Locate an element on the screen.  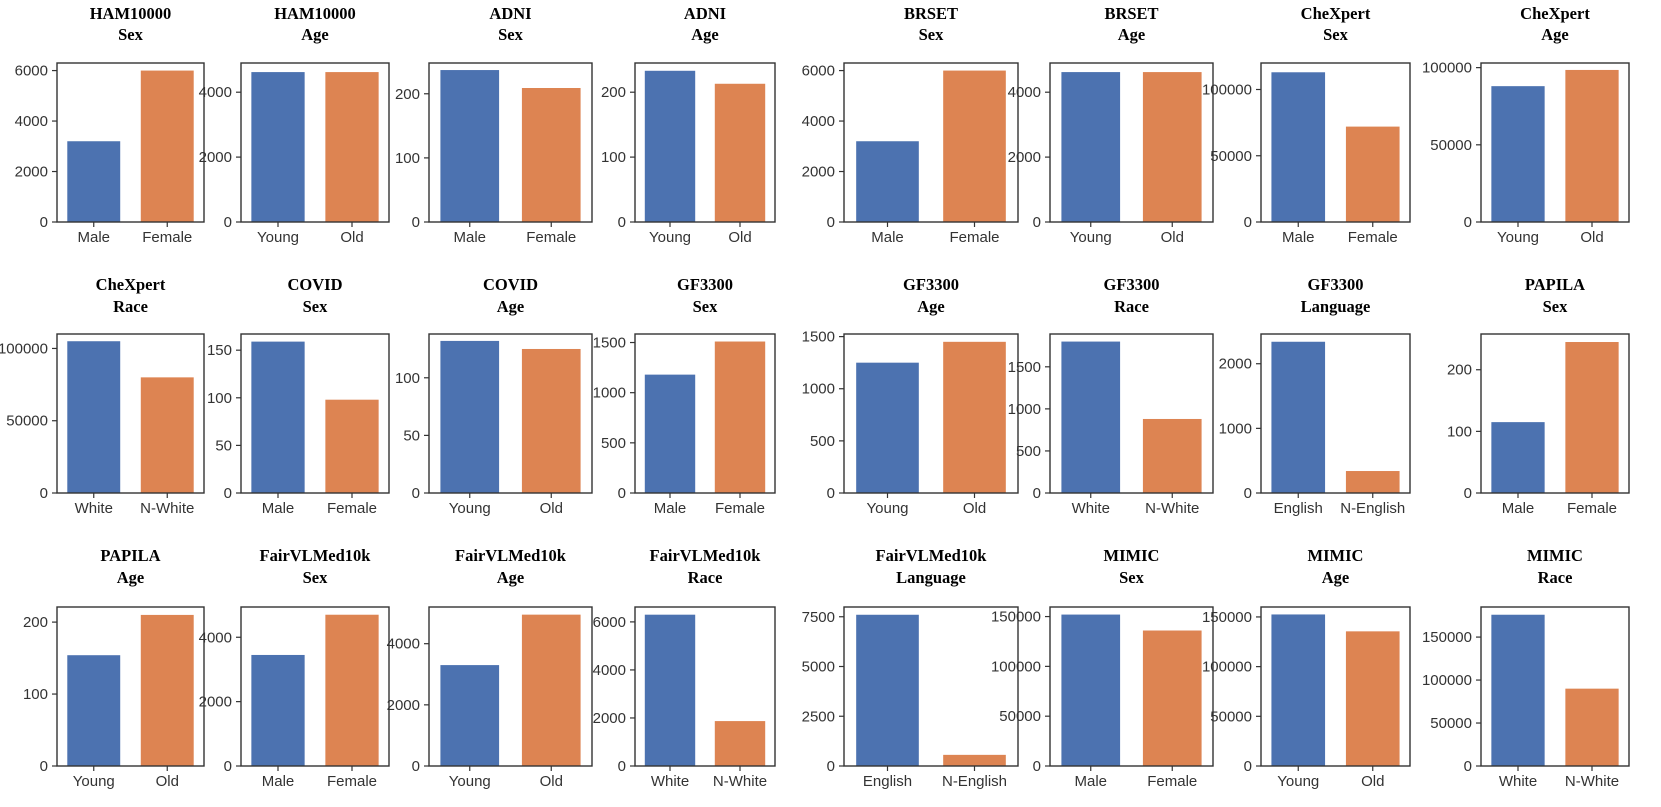
bar-n-white is located at coordinates (1172, 455).